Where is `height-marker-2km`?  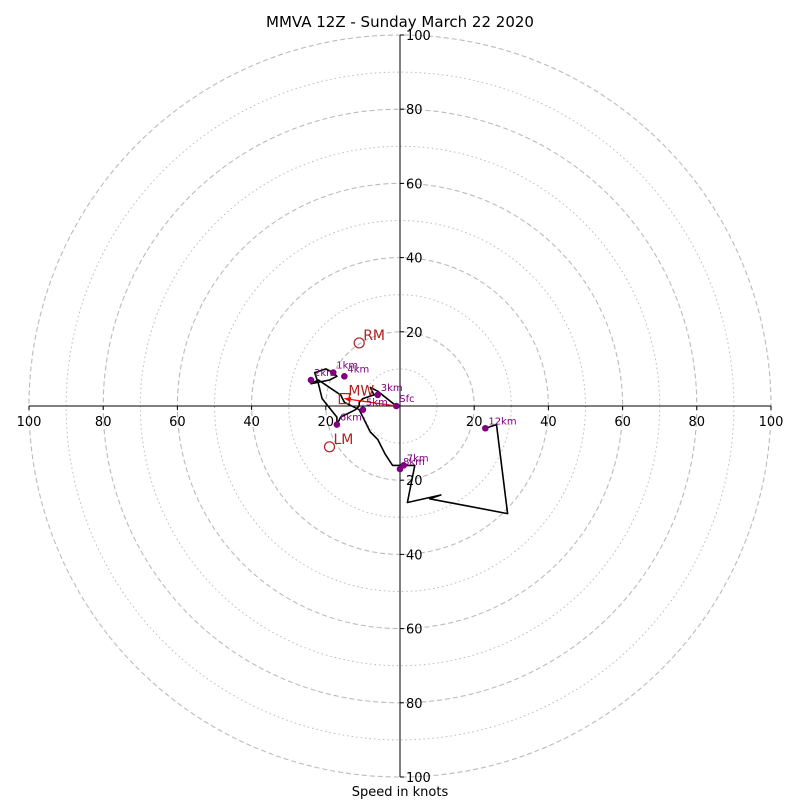 height-marker-2km is located at coordinates (311, 380).